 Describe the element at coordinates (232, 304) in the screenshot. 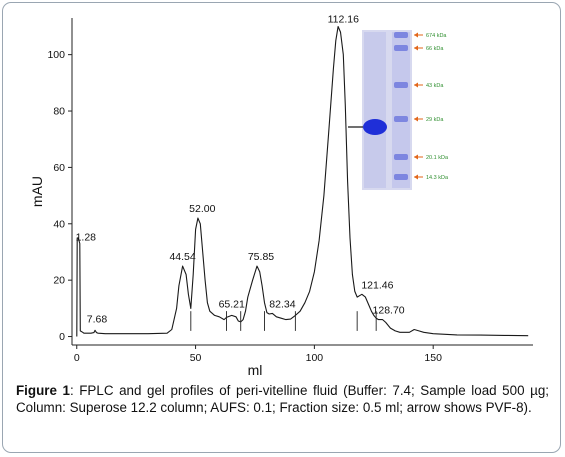

I see `peak-label: 65.21` at that location.